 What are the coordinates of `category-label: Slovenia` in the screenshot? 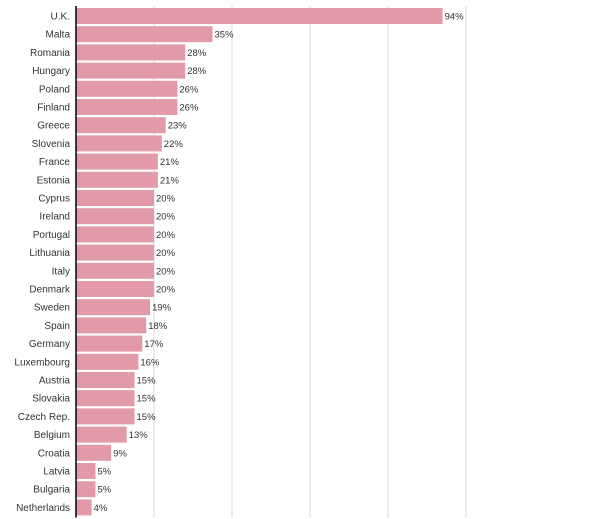 It's located at (51, 144).